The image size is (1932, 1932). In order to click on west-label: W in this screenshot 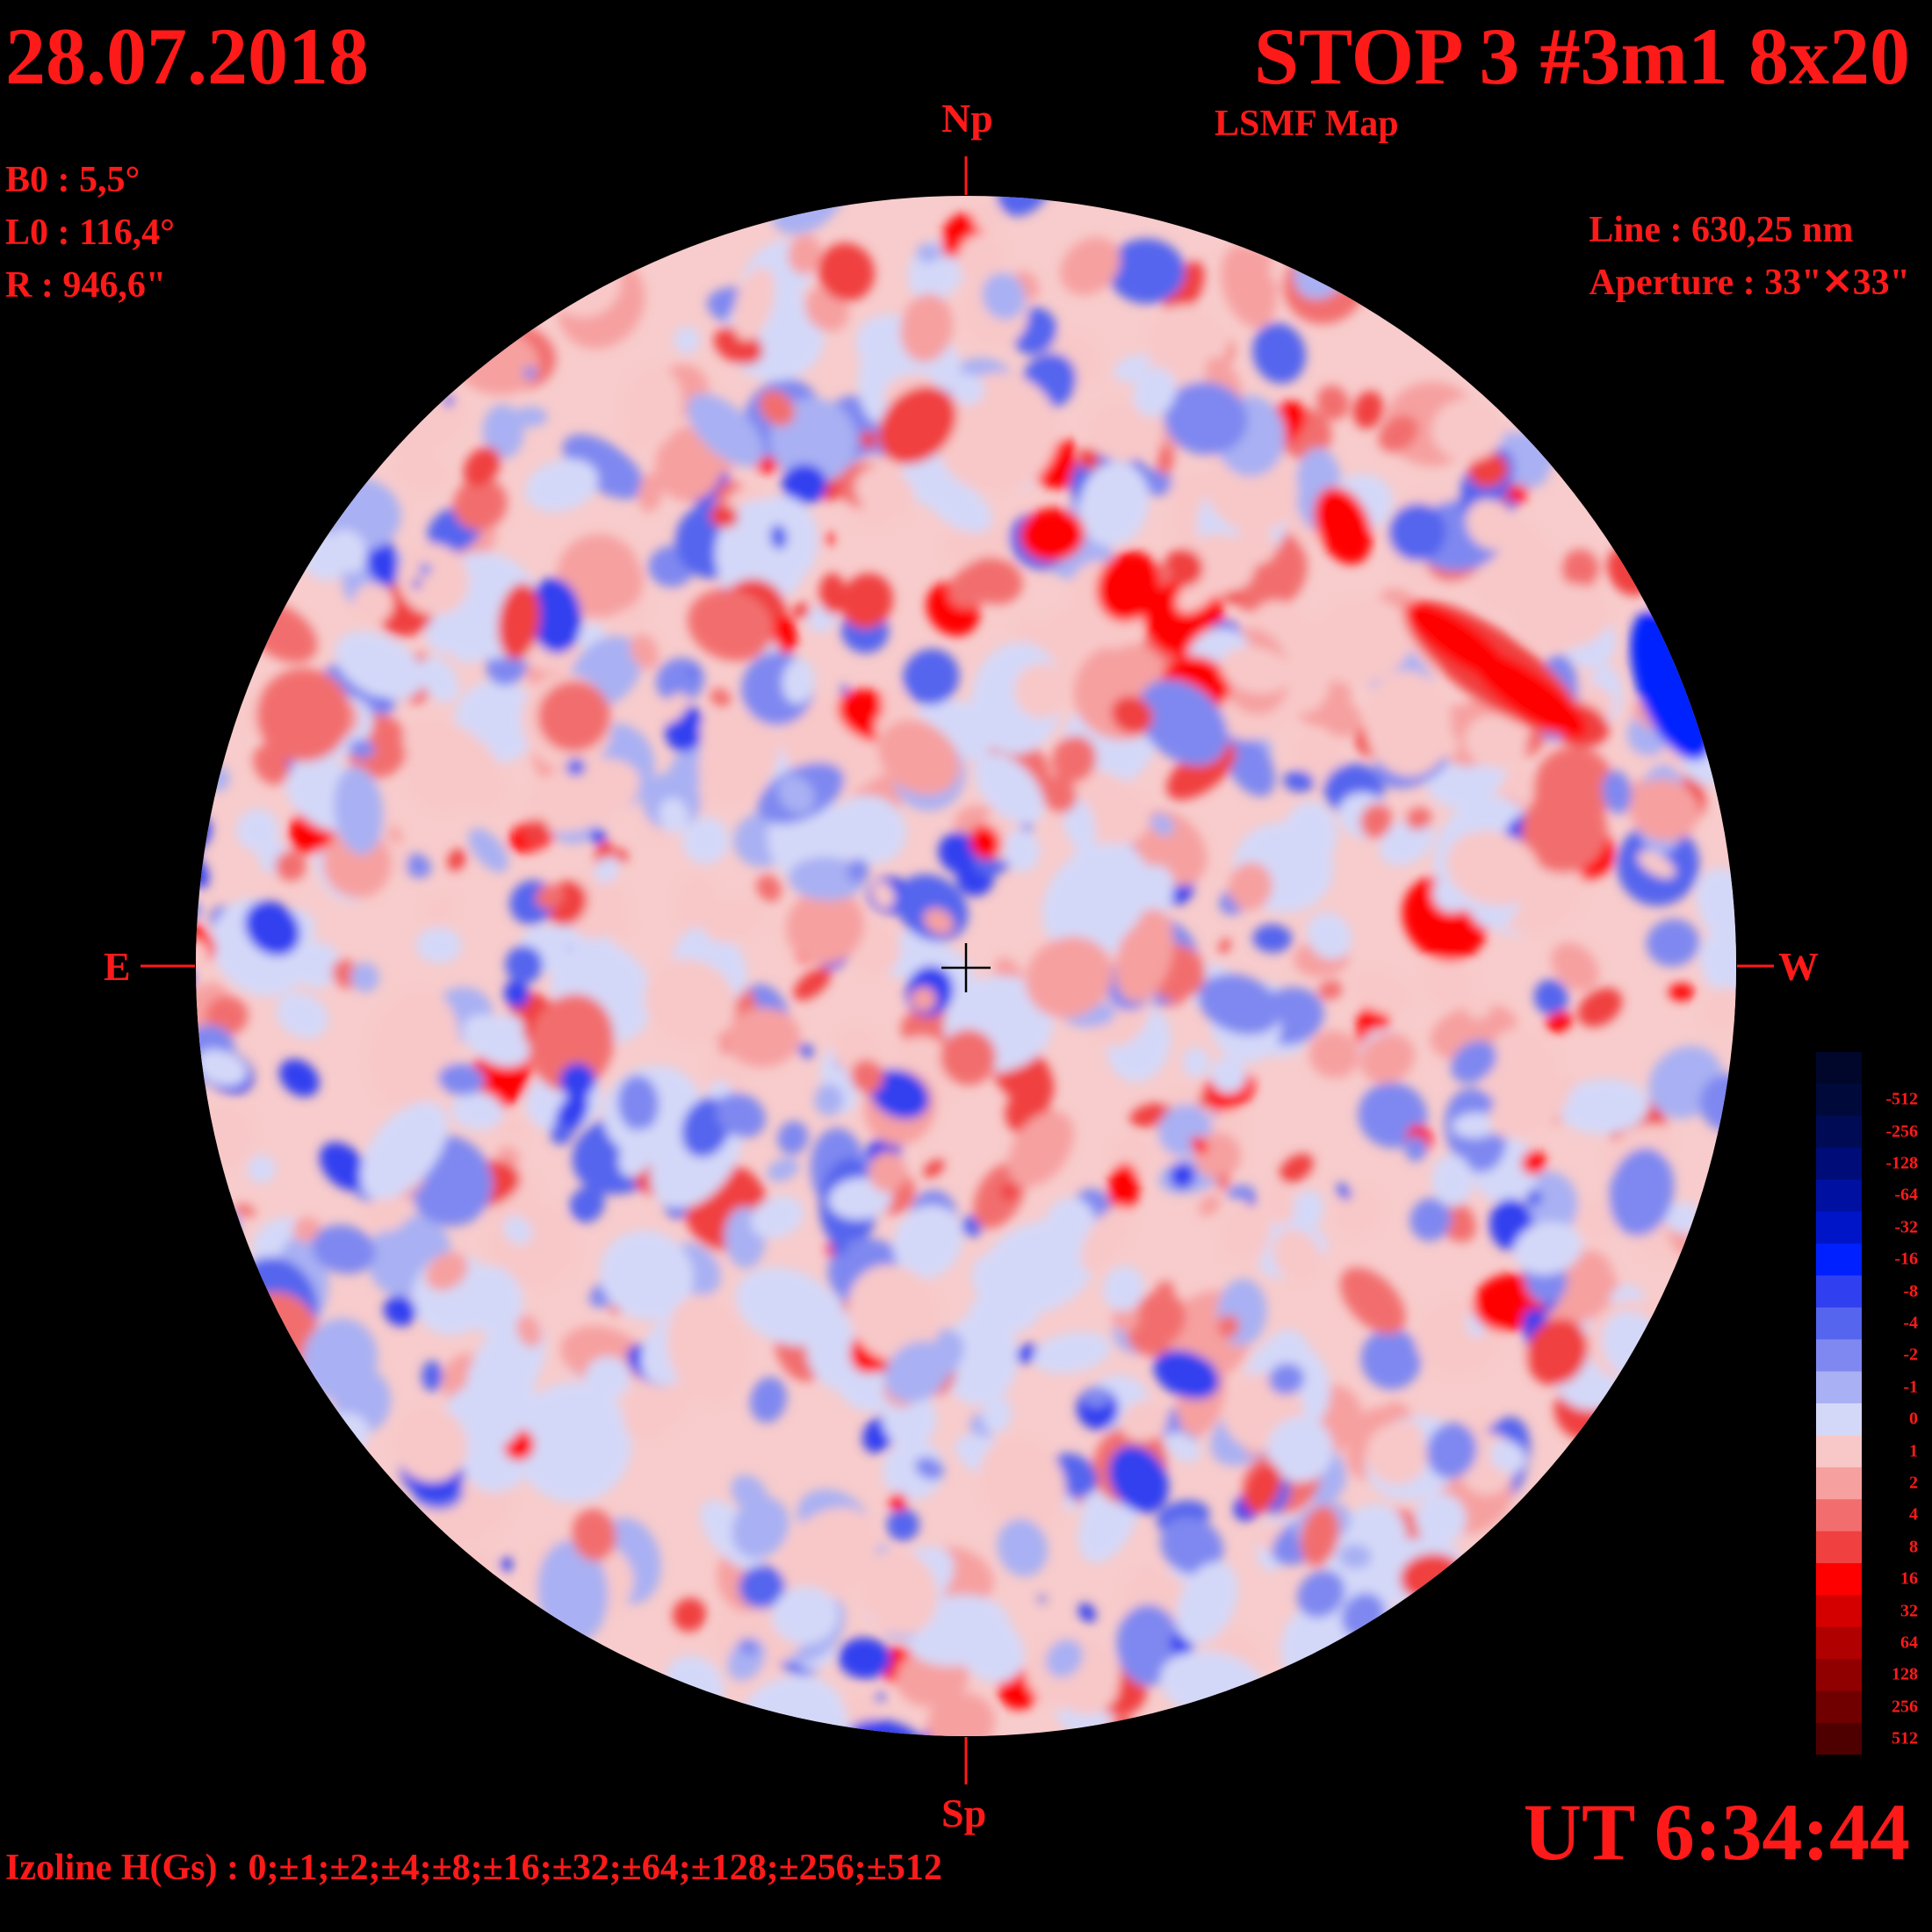, I will do `click(1798, 967)`.